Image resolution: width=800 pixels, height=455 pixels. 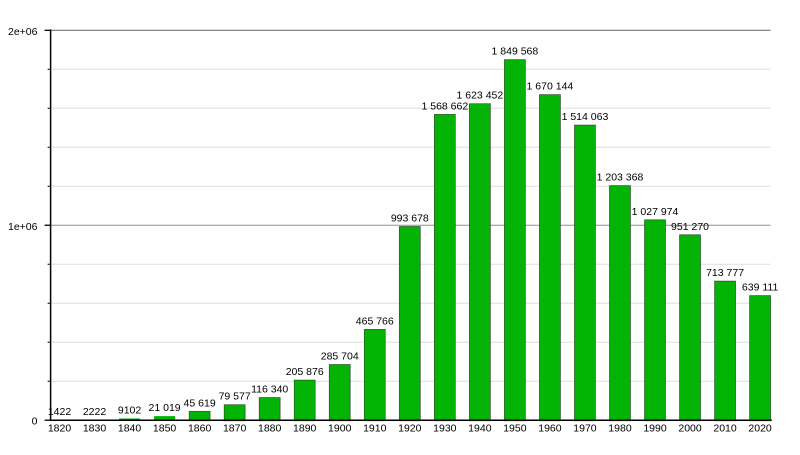 What do you see at coordinates (655, 428) in the screenshot?
I see `svg-text: 1990` at bounding box center [655, 428].